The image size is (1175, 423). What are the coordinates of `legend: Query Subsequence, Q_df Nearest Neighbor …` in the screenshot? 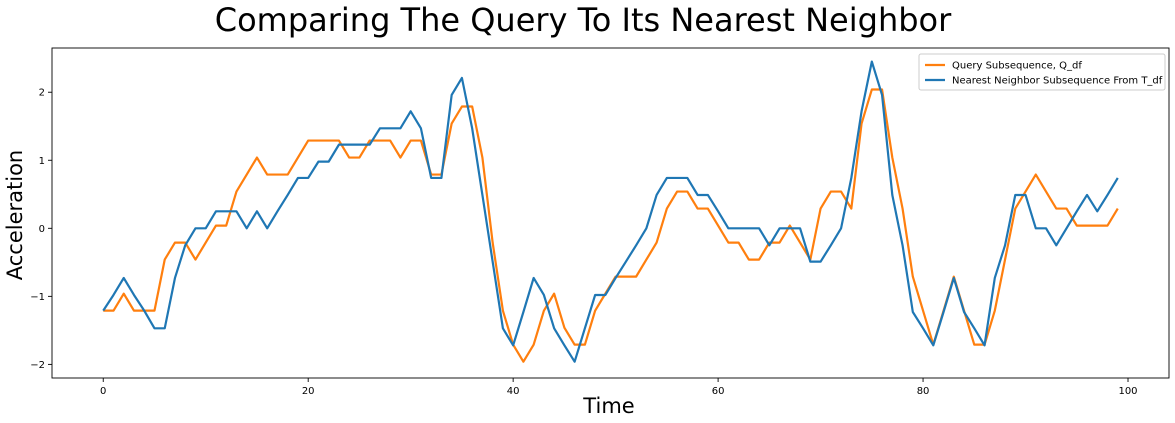 It's located at (1042, 72).